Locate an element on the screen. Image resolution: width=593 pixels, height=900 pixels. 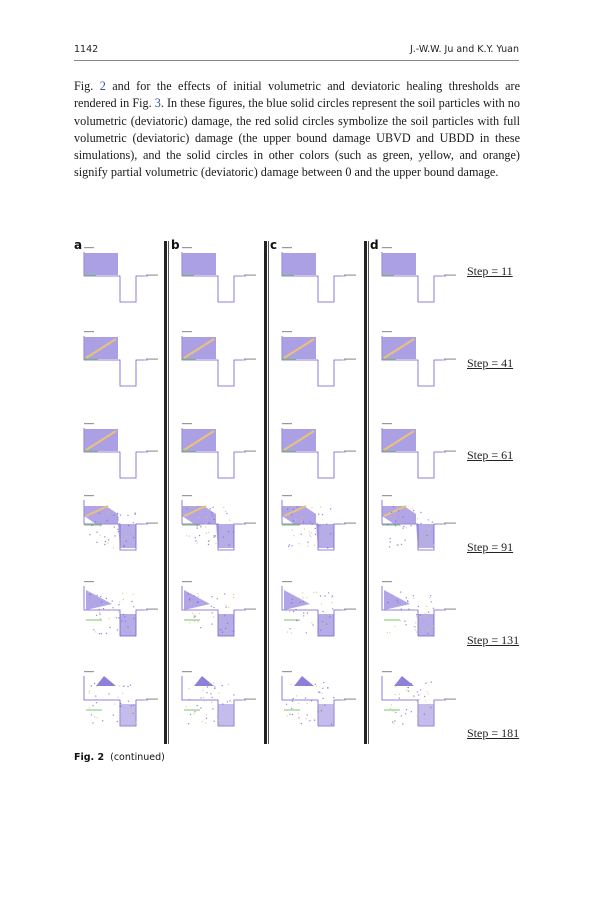
step-label: Step = 11 is located at coordinates (490, 271).